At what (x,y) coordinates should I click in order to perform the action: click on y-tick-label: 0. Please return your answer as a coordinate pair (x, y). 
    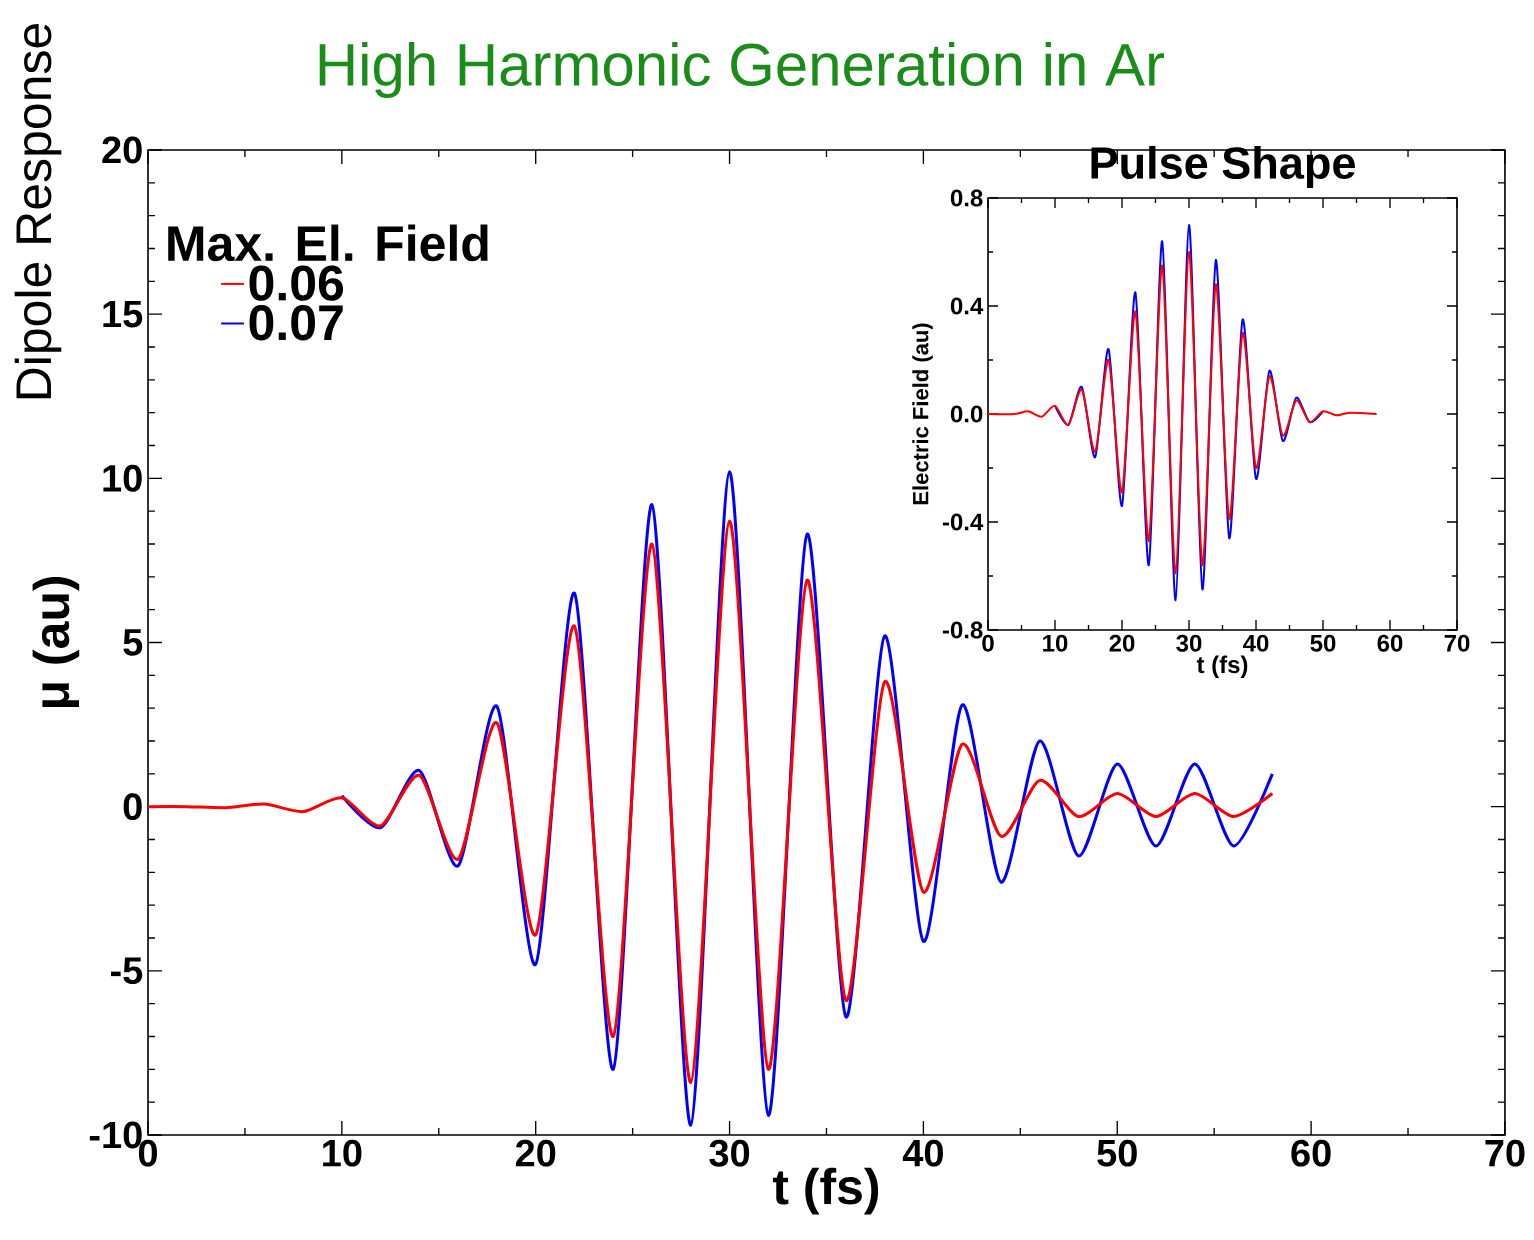
    Looking at the image, I should click on (132, 807).